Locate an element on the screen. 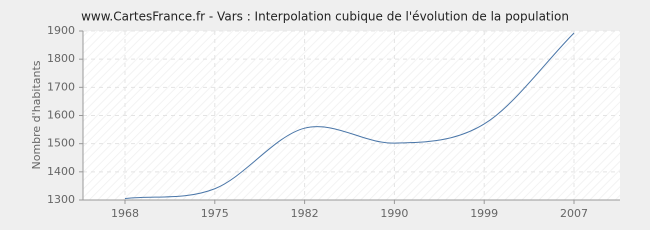  y-axis-title: Nombre d'habitants is located at coordinates (36, 114).